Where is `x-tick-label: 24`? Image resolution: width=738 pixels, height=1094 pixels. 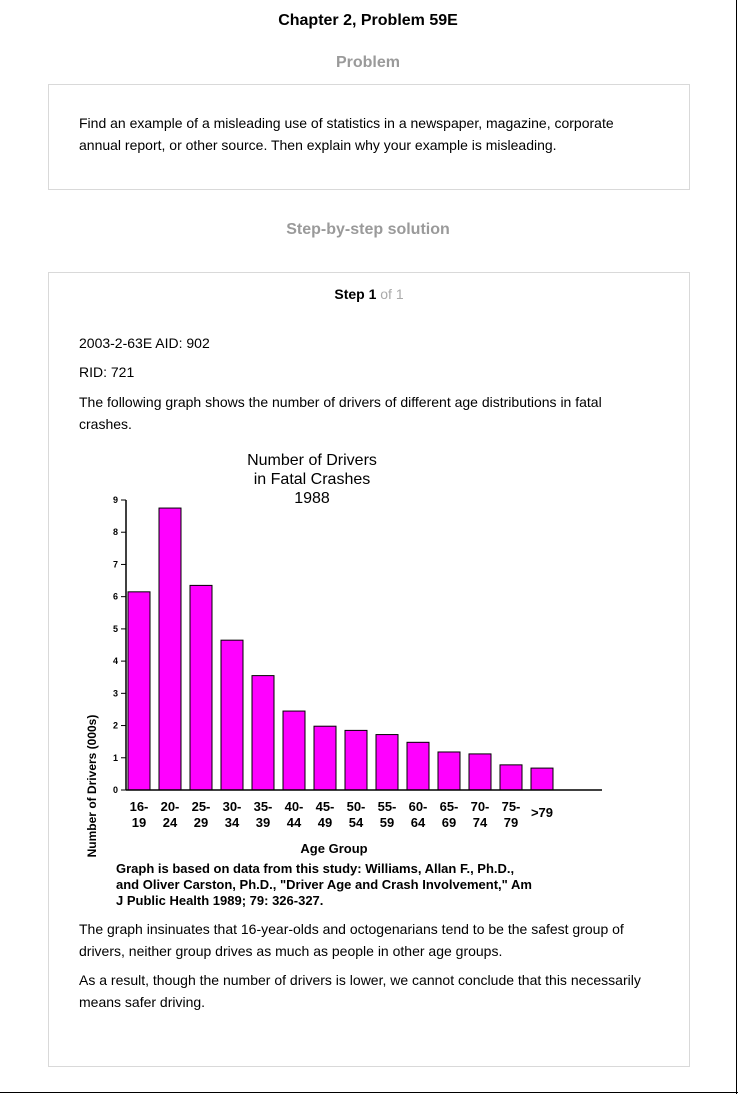 x-tick-label: 24 is located at coordinates (170, 822).